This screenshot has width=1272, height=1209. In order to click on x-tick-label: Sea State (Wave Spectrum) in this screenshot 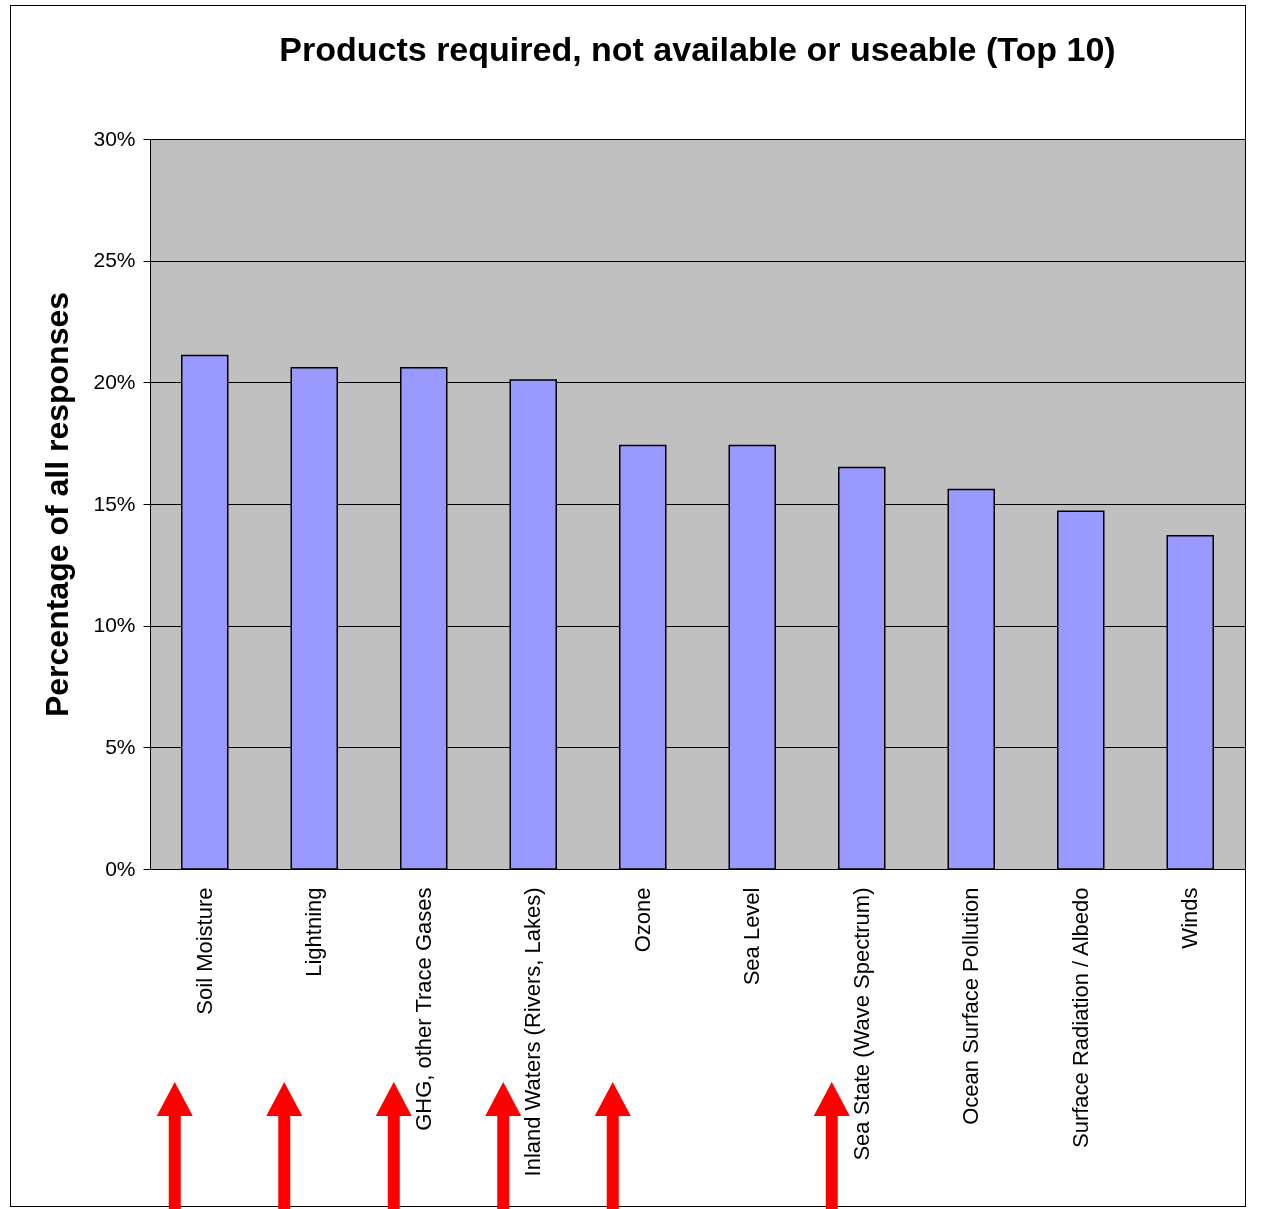, I will do `click(861, 1024)`.